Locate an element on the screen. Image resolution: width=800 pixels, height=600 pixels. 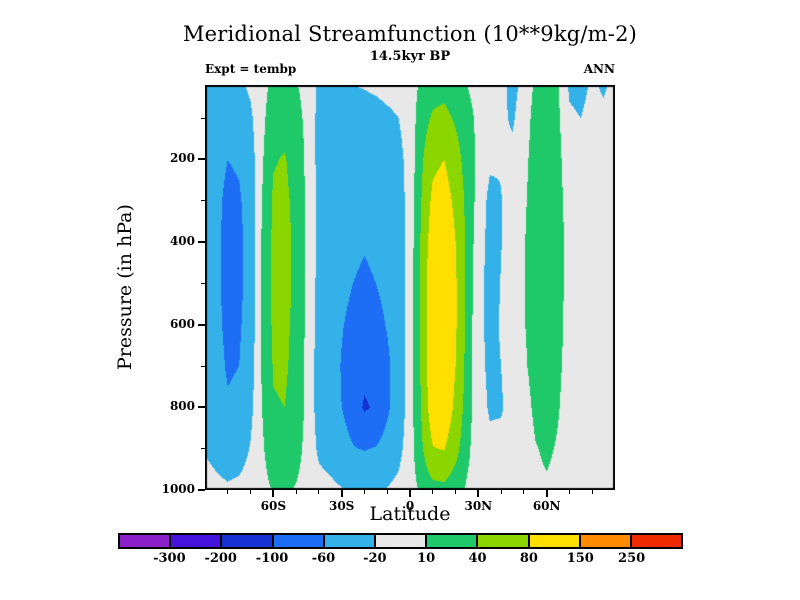
colorbar-tick-label: 40 is located at coordinates (477, 558).